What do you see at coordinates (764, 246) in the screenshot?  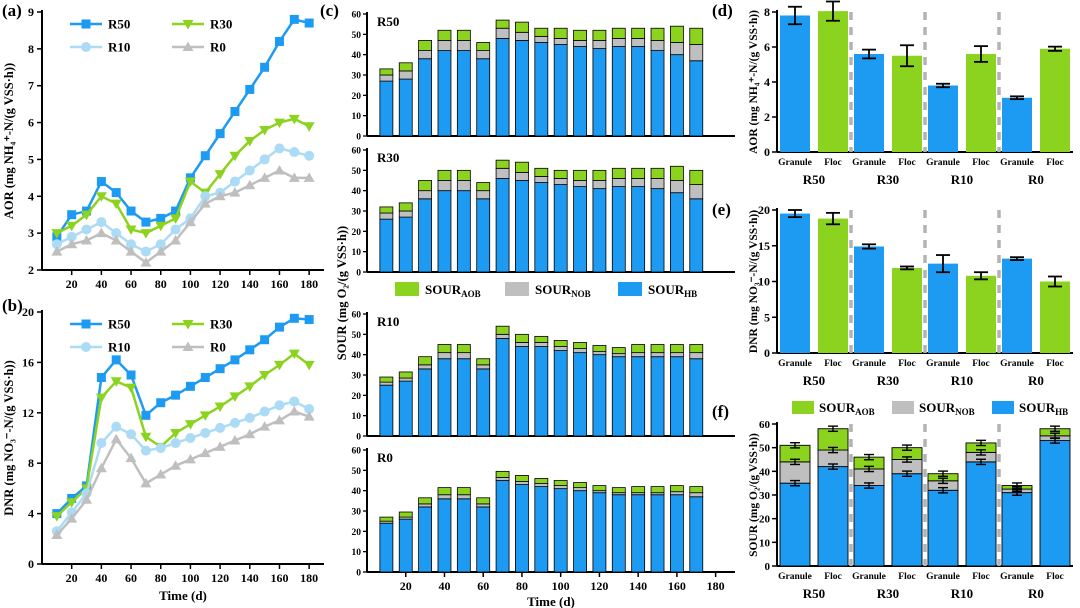 I see `y-tick-label: 15` at bounding box center [764, 246].